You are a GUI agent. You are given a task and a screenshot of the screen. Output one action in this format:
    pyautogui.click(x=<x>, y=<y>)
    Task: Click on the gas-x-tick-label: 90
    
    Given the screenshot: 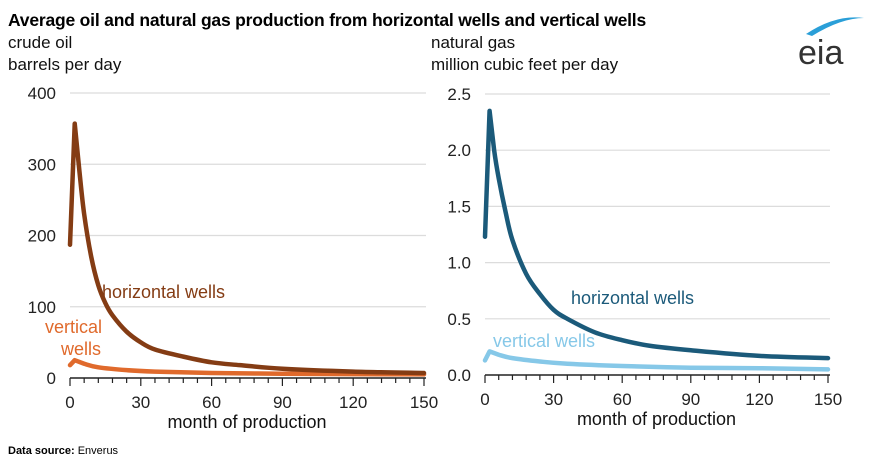 What is the action you would take?
    pyautogui.click(x=690, y=399)
    